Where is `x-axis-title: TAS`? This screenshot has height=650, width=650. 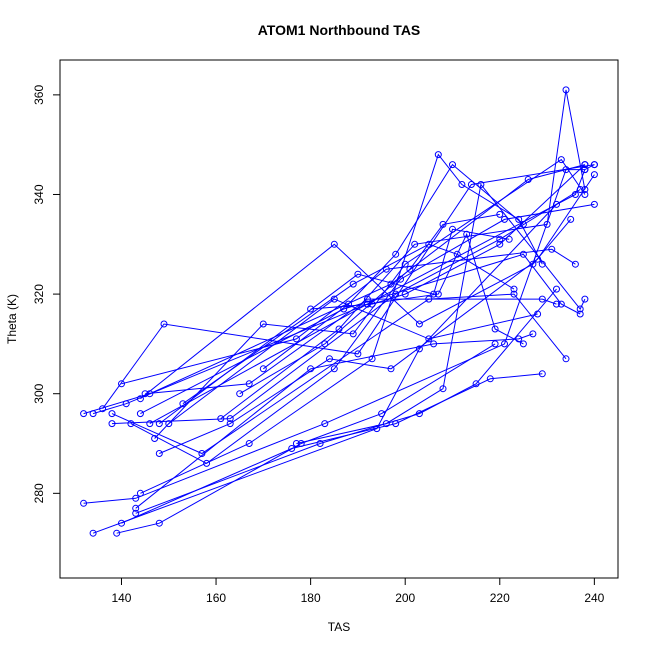
x-axis-title: TAS is located at coordinates (339, 627).